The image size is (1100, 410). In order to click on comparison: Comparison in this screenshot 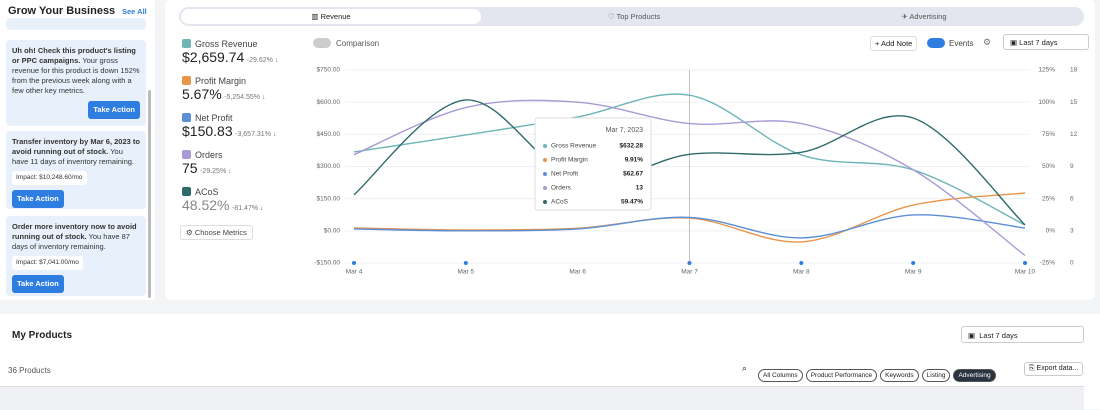, I will do `click(358, 43)`.